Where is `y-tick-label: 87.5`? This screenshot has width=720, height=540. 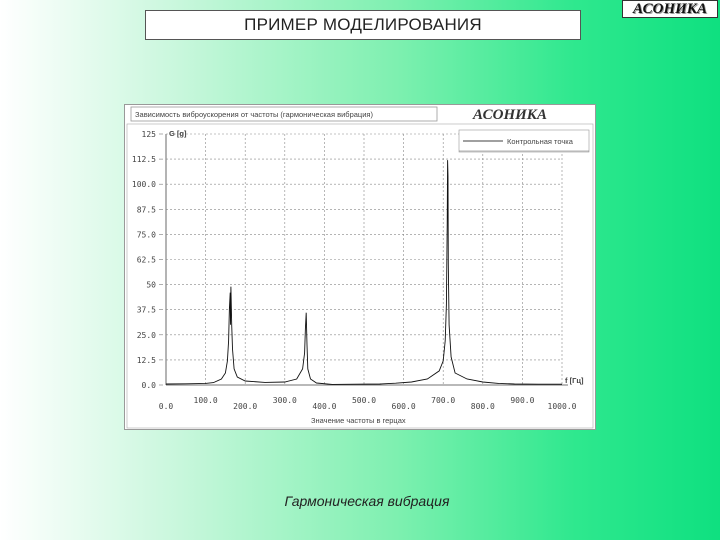 y-tick-label: 87.5 is located at coordinates (146, 209).